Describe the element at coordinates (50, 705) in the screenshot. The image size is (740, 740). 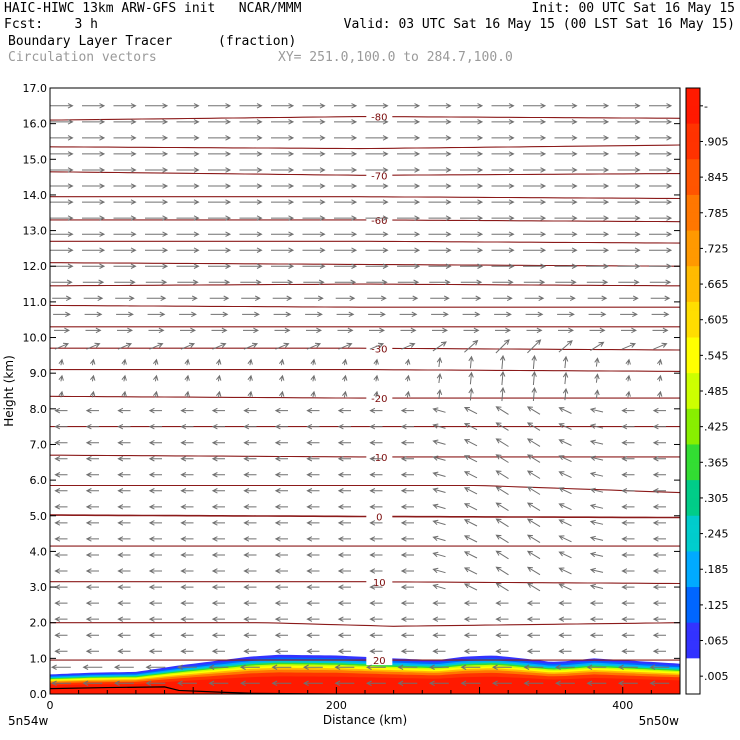
I see `x-tick-label: 0` at that location.